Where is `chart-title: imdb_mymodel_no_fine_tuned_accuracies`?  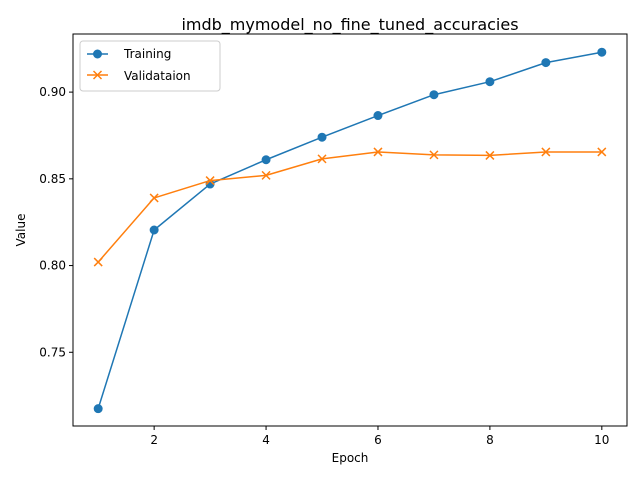 chart-title: imdb_mymodel_no_fine_tuned_accuracies is located at coordinates (349, 25).